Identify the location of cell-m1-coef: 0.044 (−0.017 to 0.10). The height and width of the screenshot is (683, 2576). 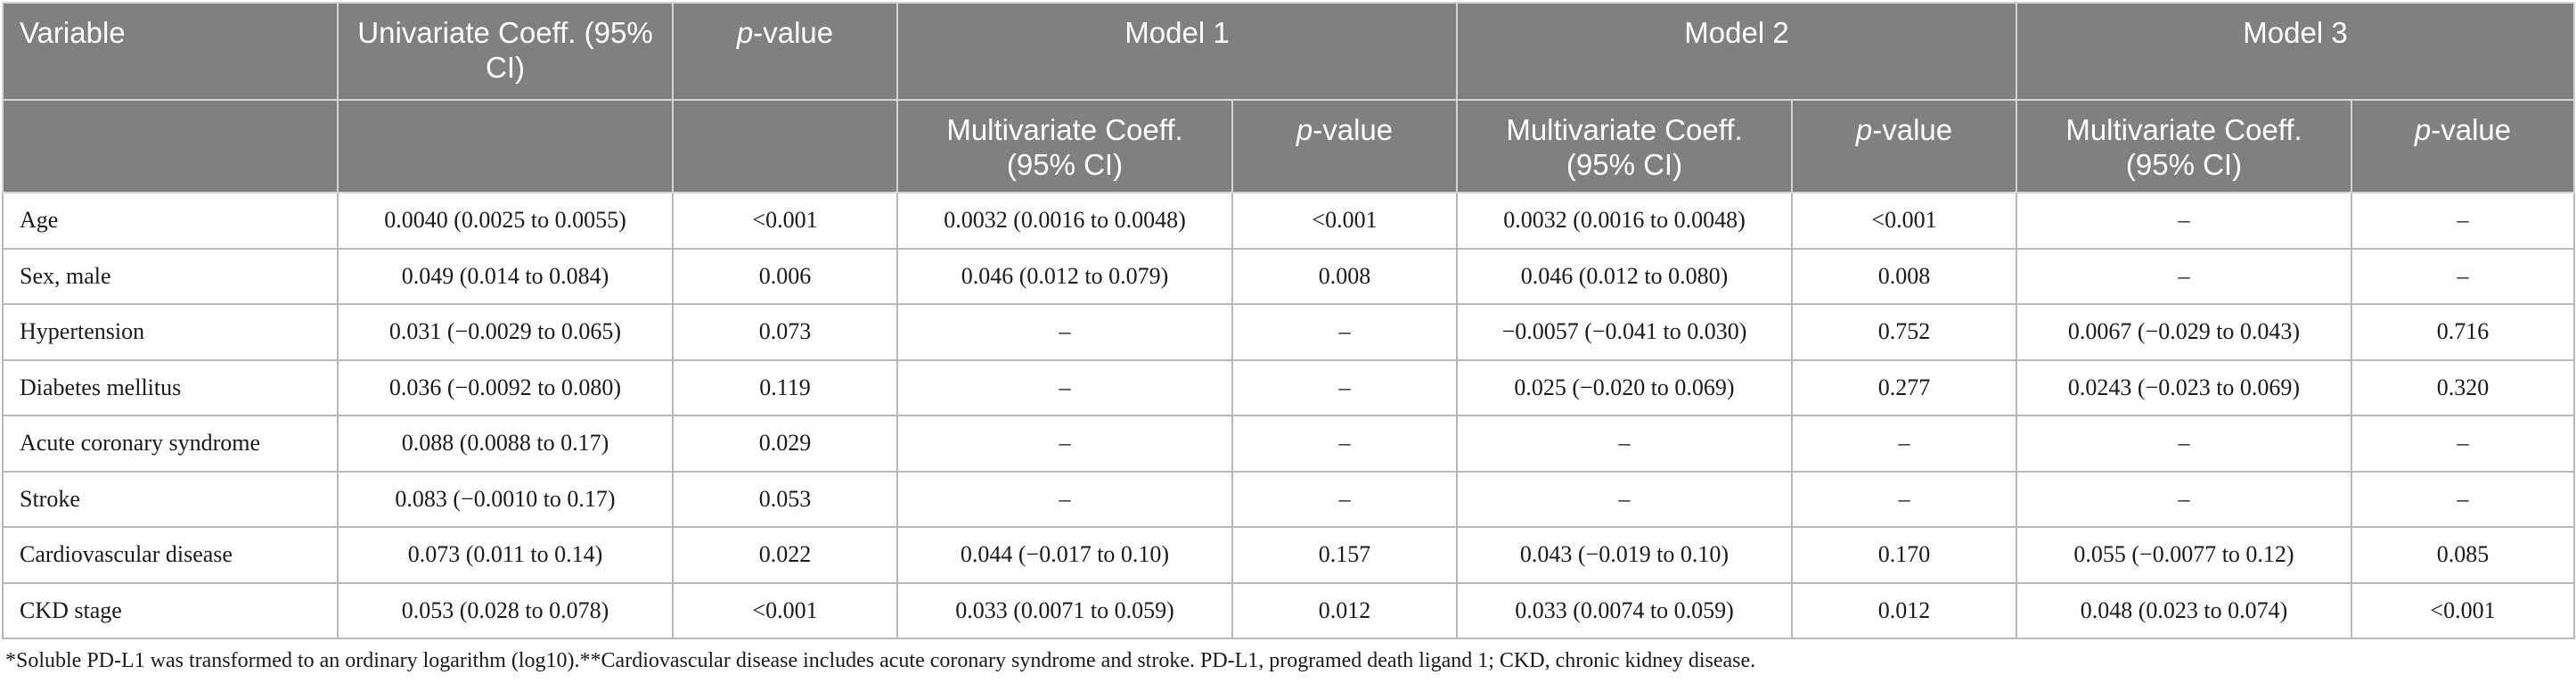
(1064, 555).